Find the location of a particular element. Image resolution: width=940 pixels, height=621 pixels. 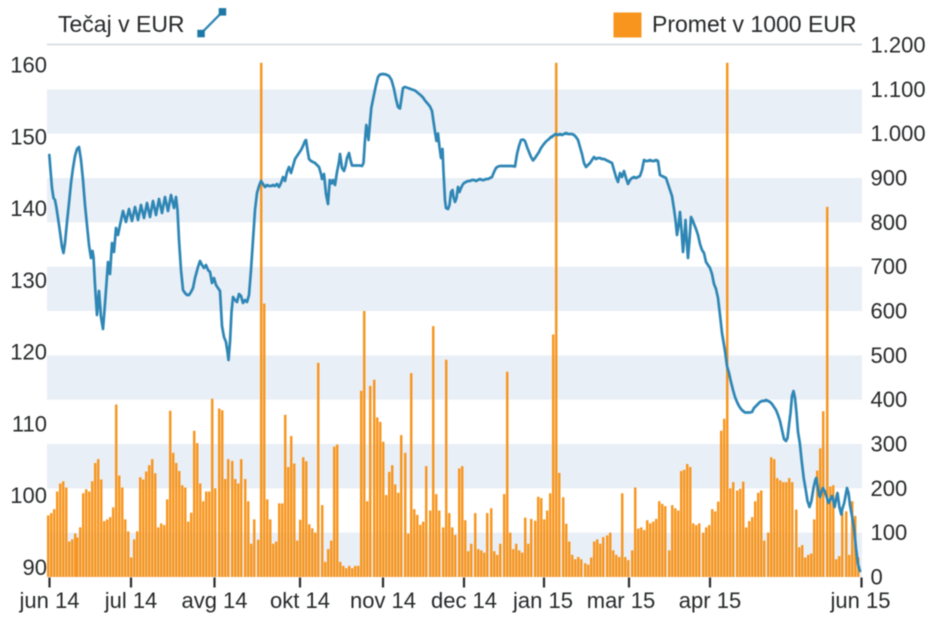

svg-text: Tečaj v EUR is located at coordinates (121, 24).